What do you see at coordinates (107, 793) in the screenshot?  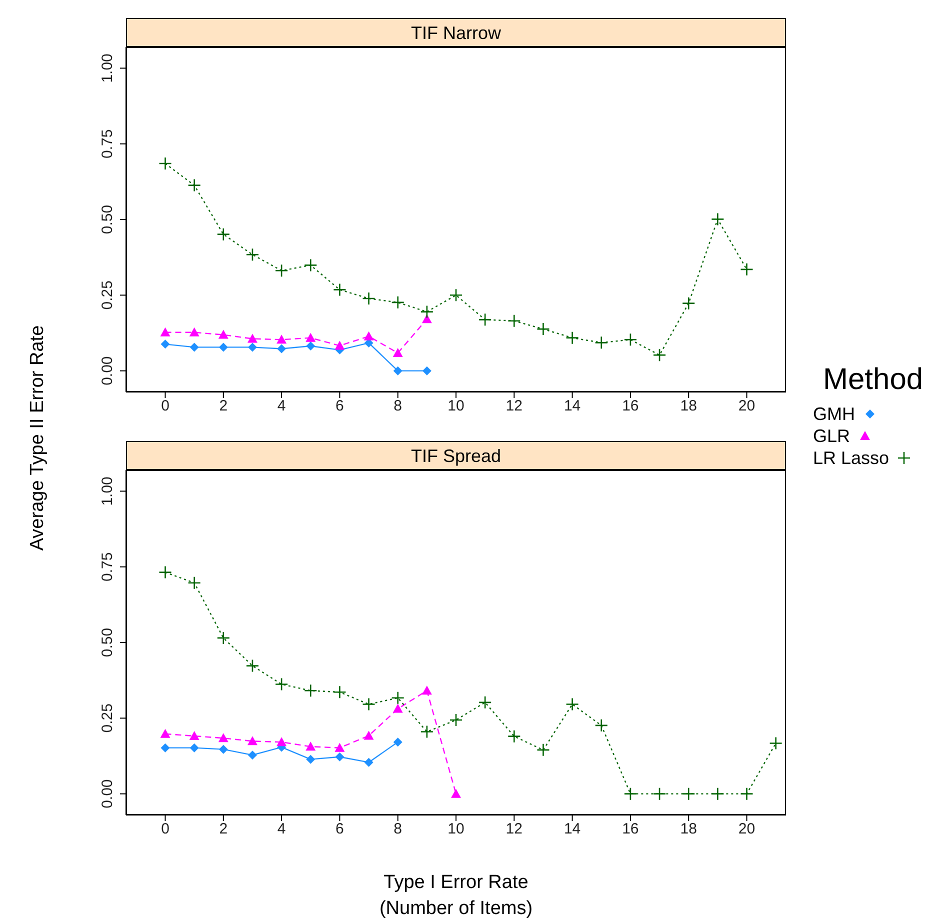 I see `y-tick-label: 0.00` at bounding box center [107, 793].